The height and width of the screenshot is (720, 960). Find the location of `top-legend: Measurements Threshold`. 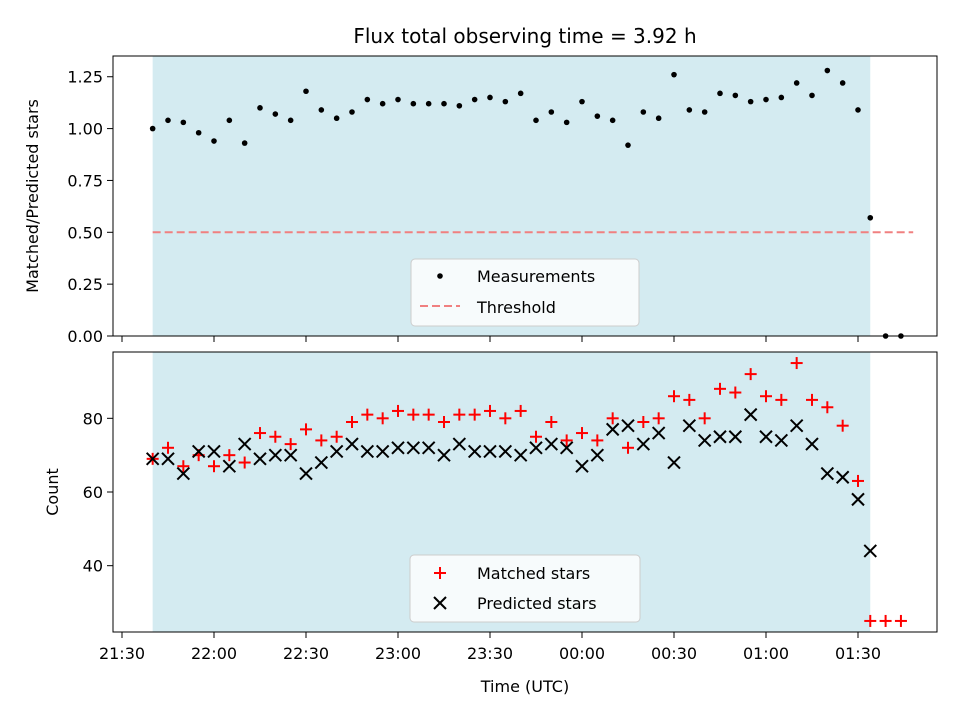

top-legend: Measurements Threshold is located at coordinates (525, 292).